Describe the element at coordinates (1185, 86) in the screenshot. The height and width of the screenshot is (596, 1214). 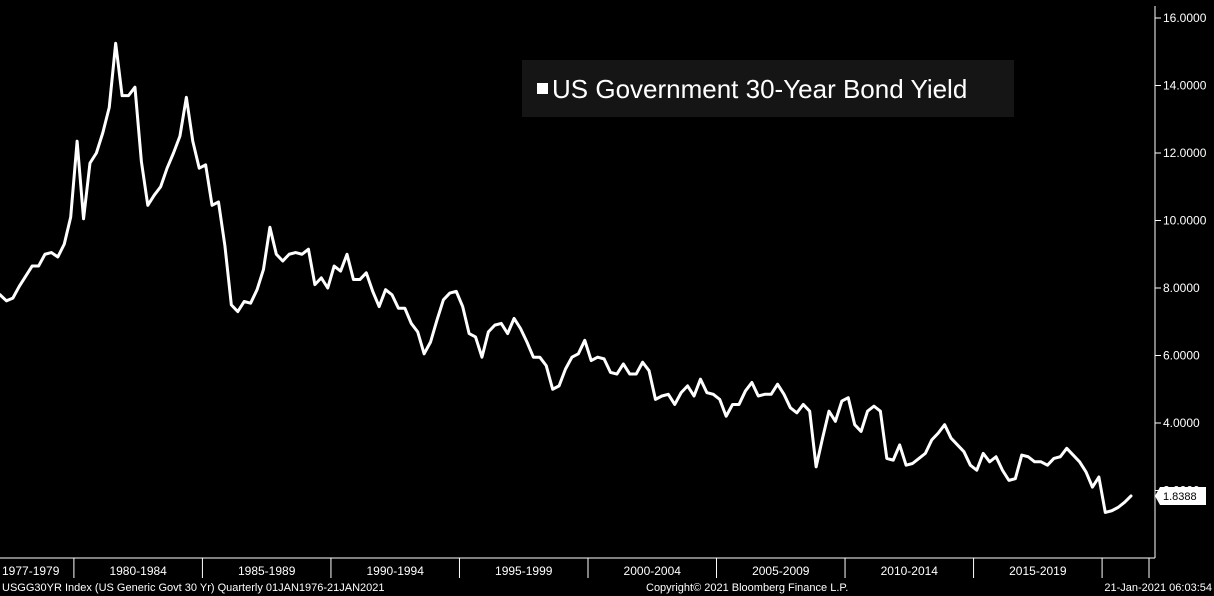
I see `y-tick-label: 14.0000` at that location.